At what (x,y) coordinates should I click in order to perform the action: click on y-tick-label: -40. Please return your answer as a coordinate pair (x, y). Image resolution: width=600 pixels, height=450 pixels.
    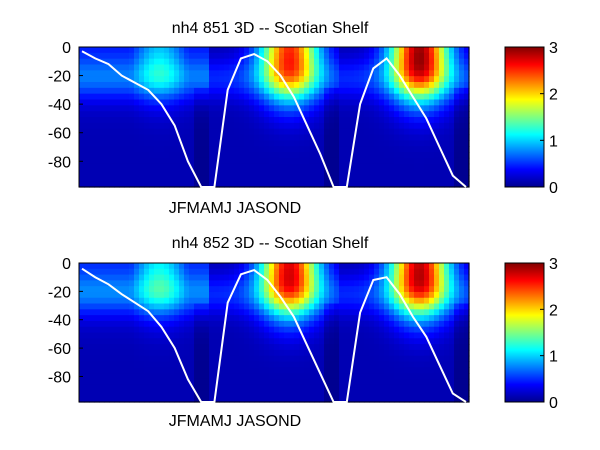
    Looking at the image, I should click on (59, 321).